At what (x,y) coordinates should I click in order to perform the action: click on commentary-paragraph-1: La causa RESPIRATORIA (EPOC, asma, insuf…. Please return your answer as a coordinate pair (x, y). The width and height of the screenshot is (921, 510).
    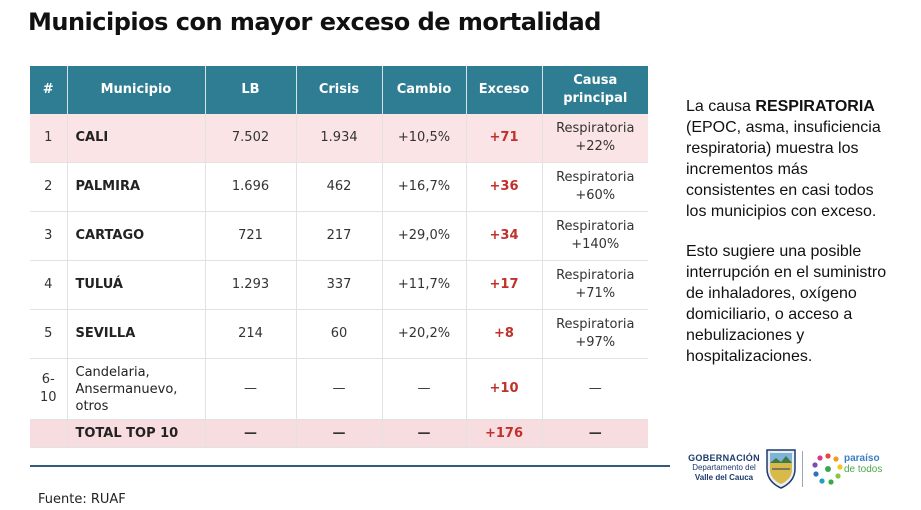
    Looking at the image, I should click on (791, 159).